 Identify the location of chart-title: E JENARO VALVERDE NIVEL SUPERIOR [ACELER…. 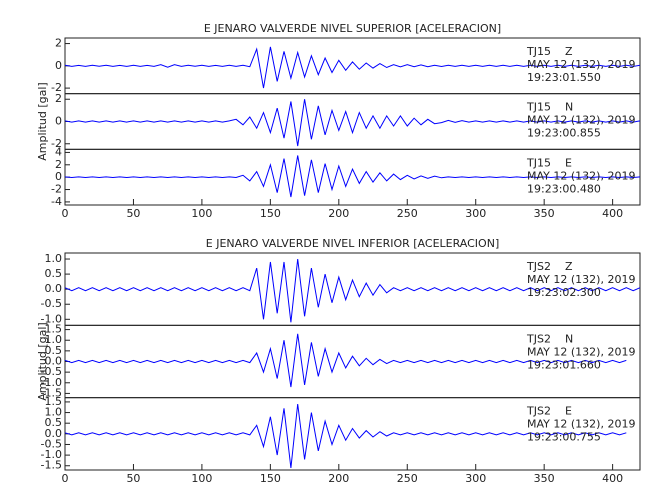
(352, 28).